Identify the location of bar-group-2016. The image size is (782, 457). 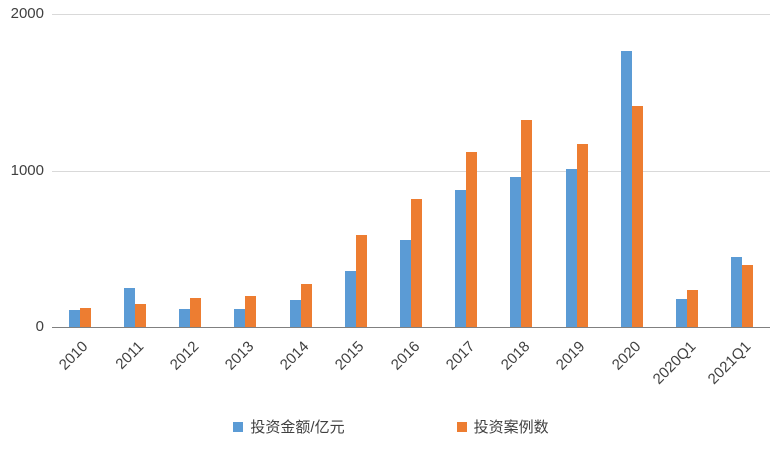
(410, 262).